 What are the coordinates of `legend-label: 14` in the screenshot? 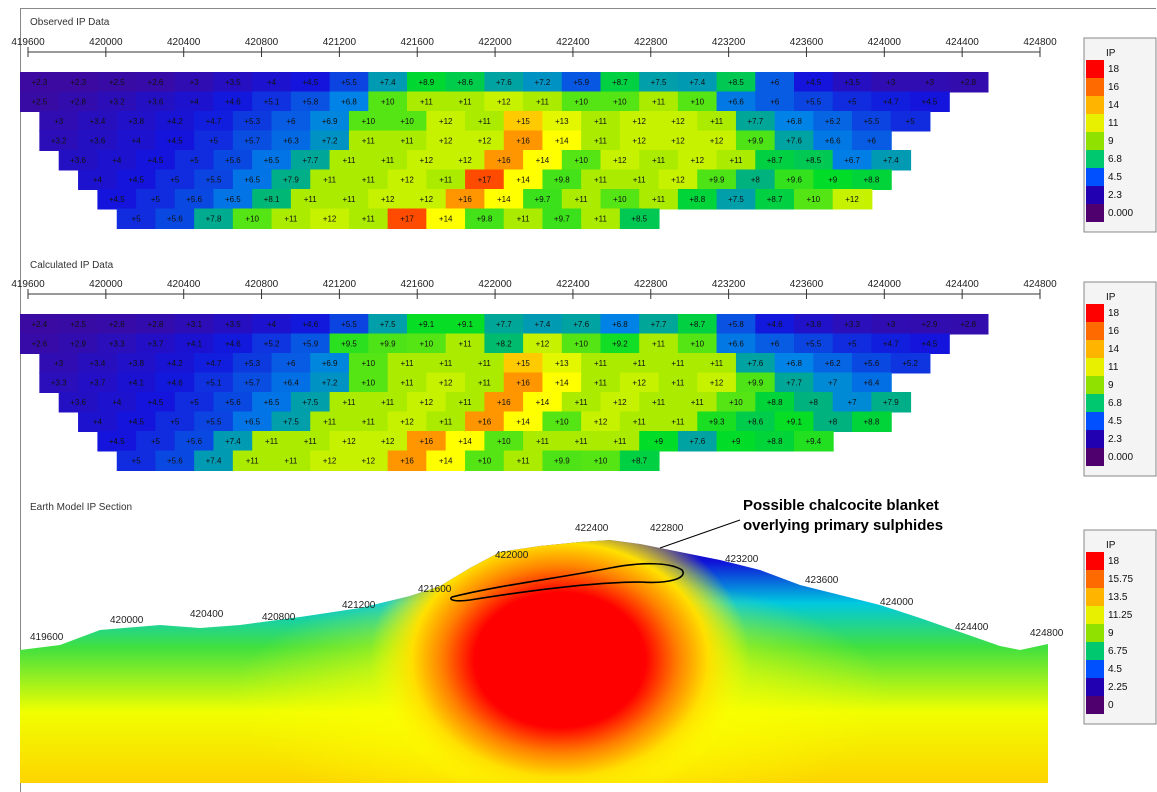 It's located at (1114, 349).